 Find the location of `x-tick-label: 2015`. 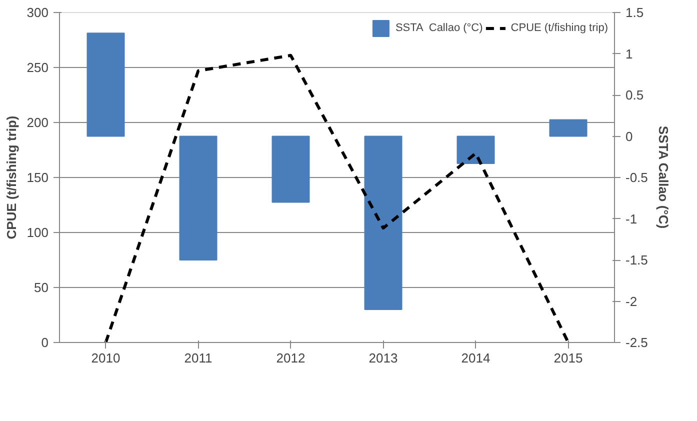

x-tick-label: 2015 is located at coordinates (568, 358).